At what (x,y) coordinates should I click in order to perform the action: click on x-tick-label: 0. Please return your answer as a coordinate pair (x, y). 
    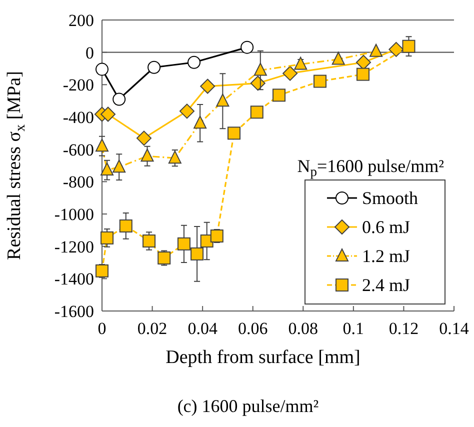
    Looking at the image, I should click on (102, 328).